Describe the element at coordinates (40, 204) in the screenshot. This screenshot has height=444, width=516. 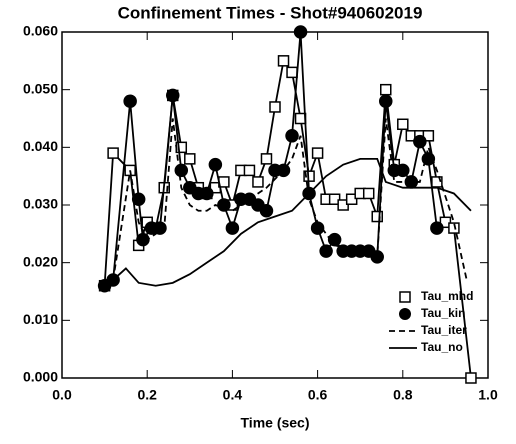
I see `y-tick-label: 0.030` at that location.